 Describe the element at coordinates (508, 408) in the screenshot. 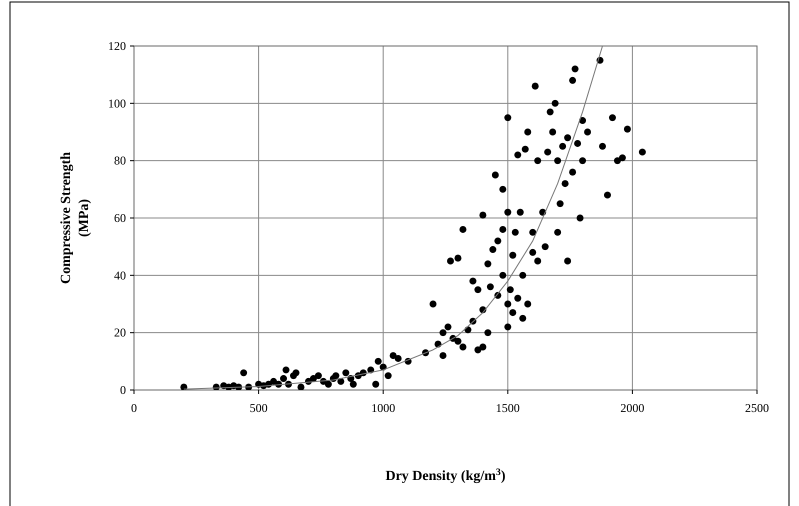

I see `x-tick-label: 1500` at that location.